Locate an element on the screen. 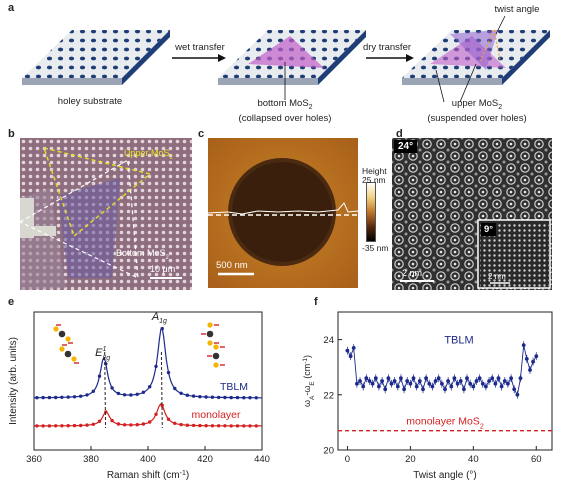 The width and height of the screenshot is (575, 484). panel-c-svg is located at coordinates (283, 213).